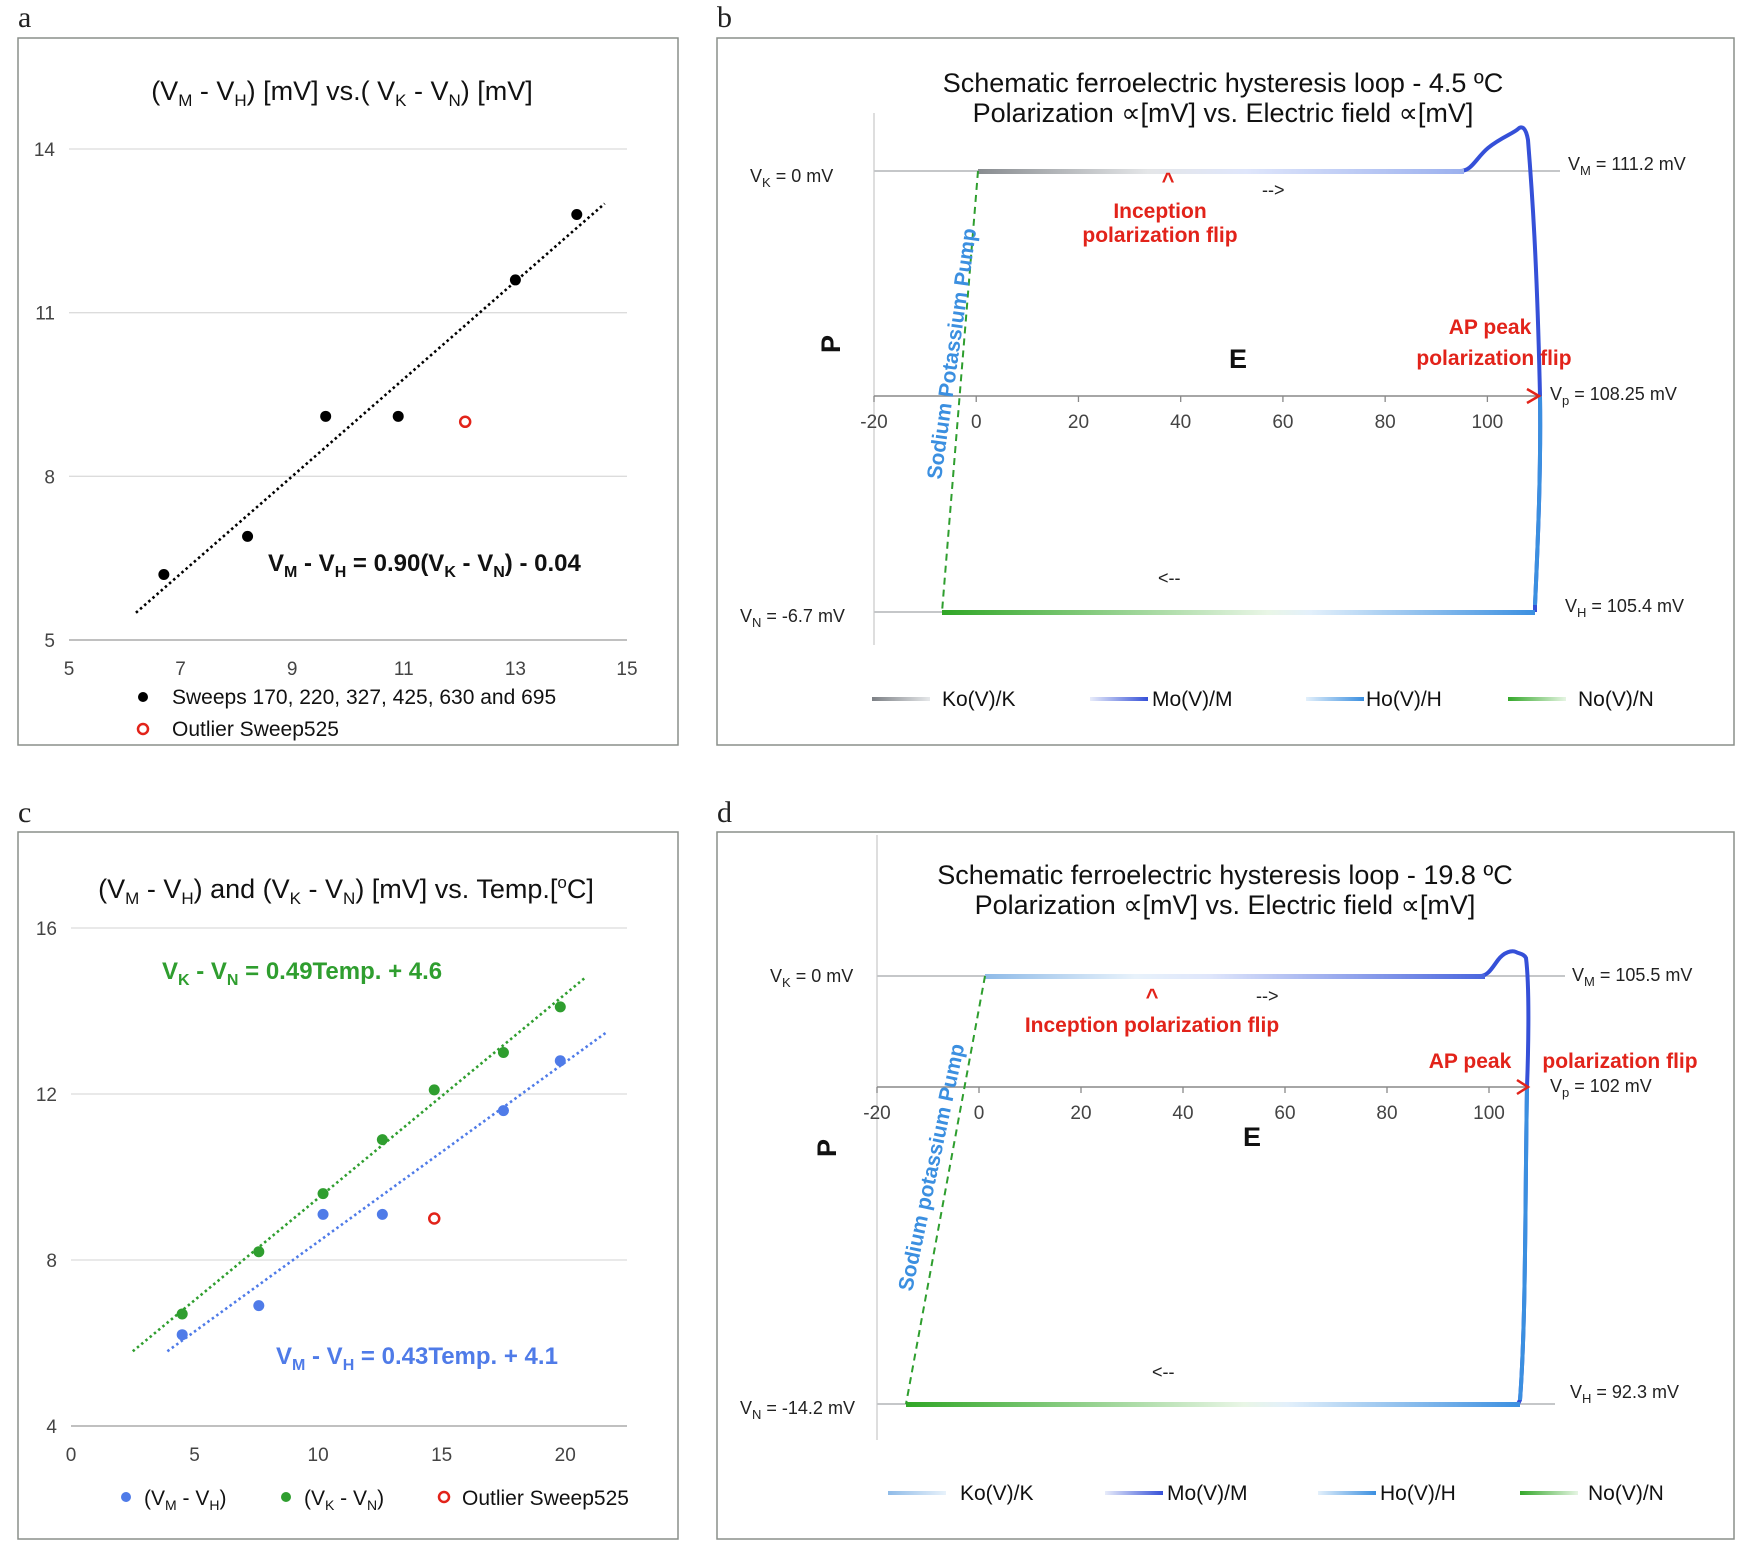  What do you see at coordinates (1213, 1404) in the screenshot?
I see `d-curve-n` at bounding box center [1213, 1404].